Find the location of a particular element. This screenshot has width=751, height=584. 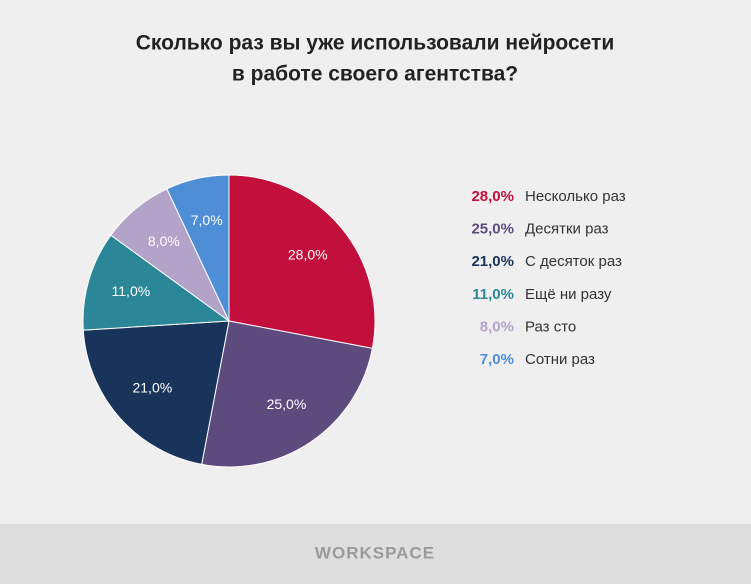

slice-label: 21,0% is located at coordinates (152, 387).